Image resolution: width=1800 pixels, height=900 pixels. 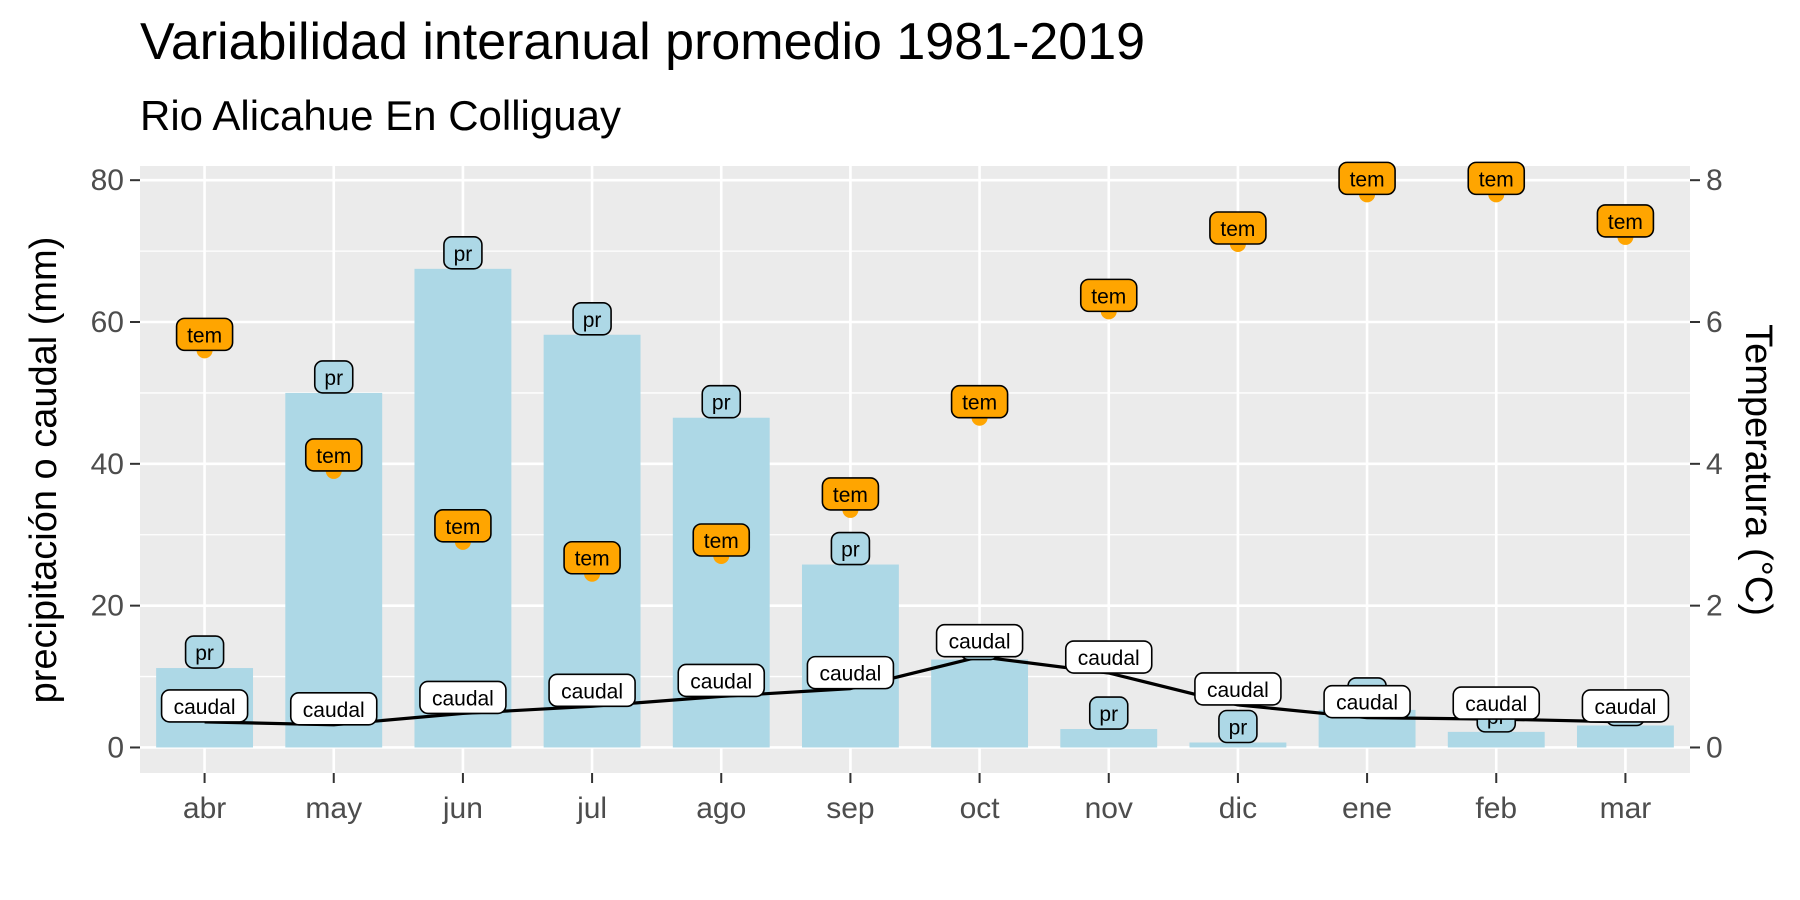 I want to click on y-tick-label-left: 80, so click(x=107, y=180).